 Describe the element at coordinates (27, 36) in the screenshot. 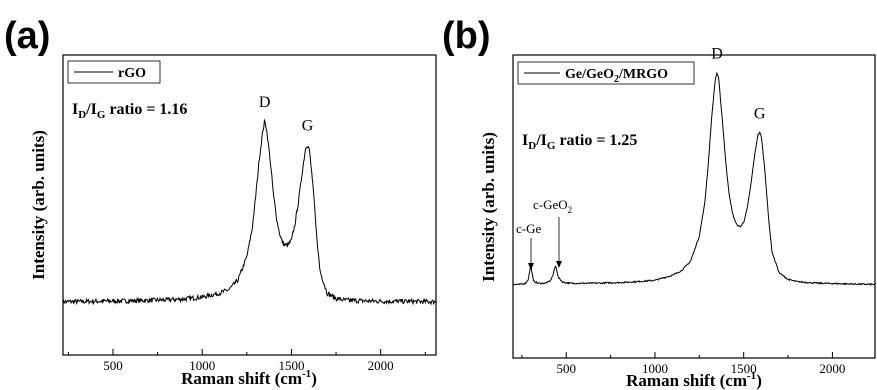

I see `panel-a-label: (a)` at that location.